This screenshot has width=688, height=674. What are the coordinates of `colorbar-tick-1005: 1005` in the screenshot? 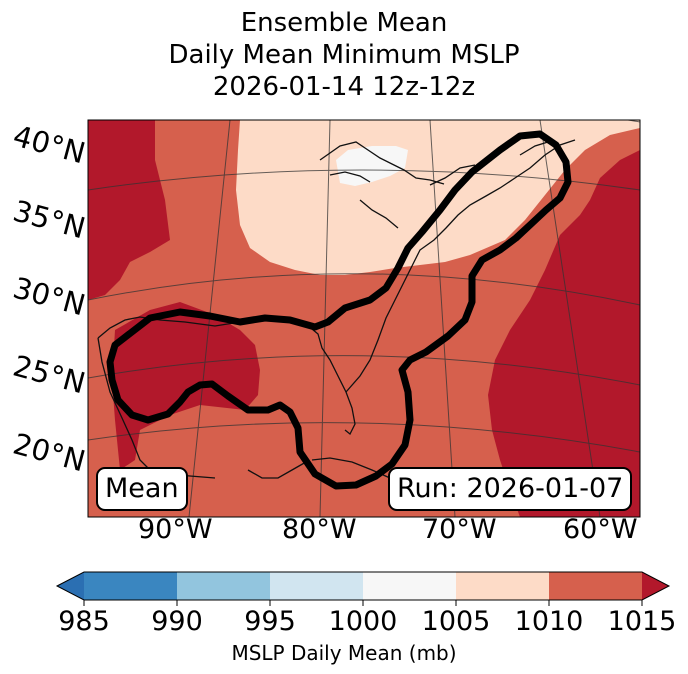 It's located at (456, 621).